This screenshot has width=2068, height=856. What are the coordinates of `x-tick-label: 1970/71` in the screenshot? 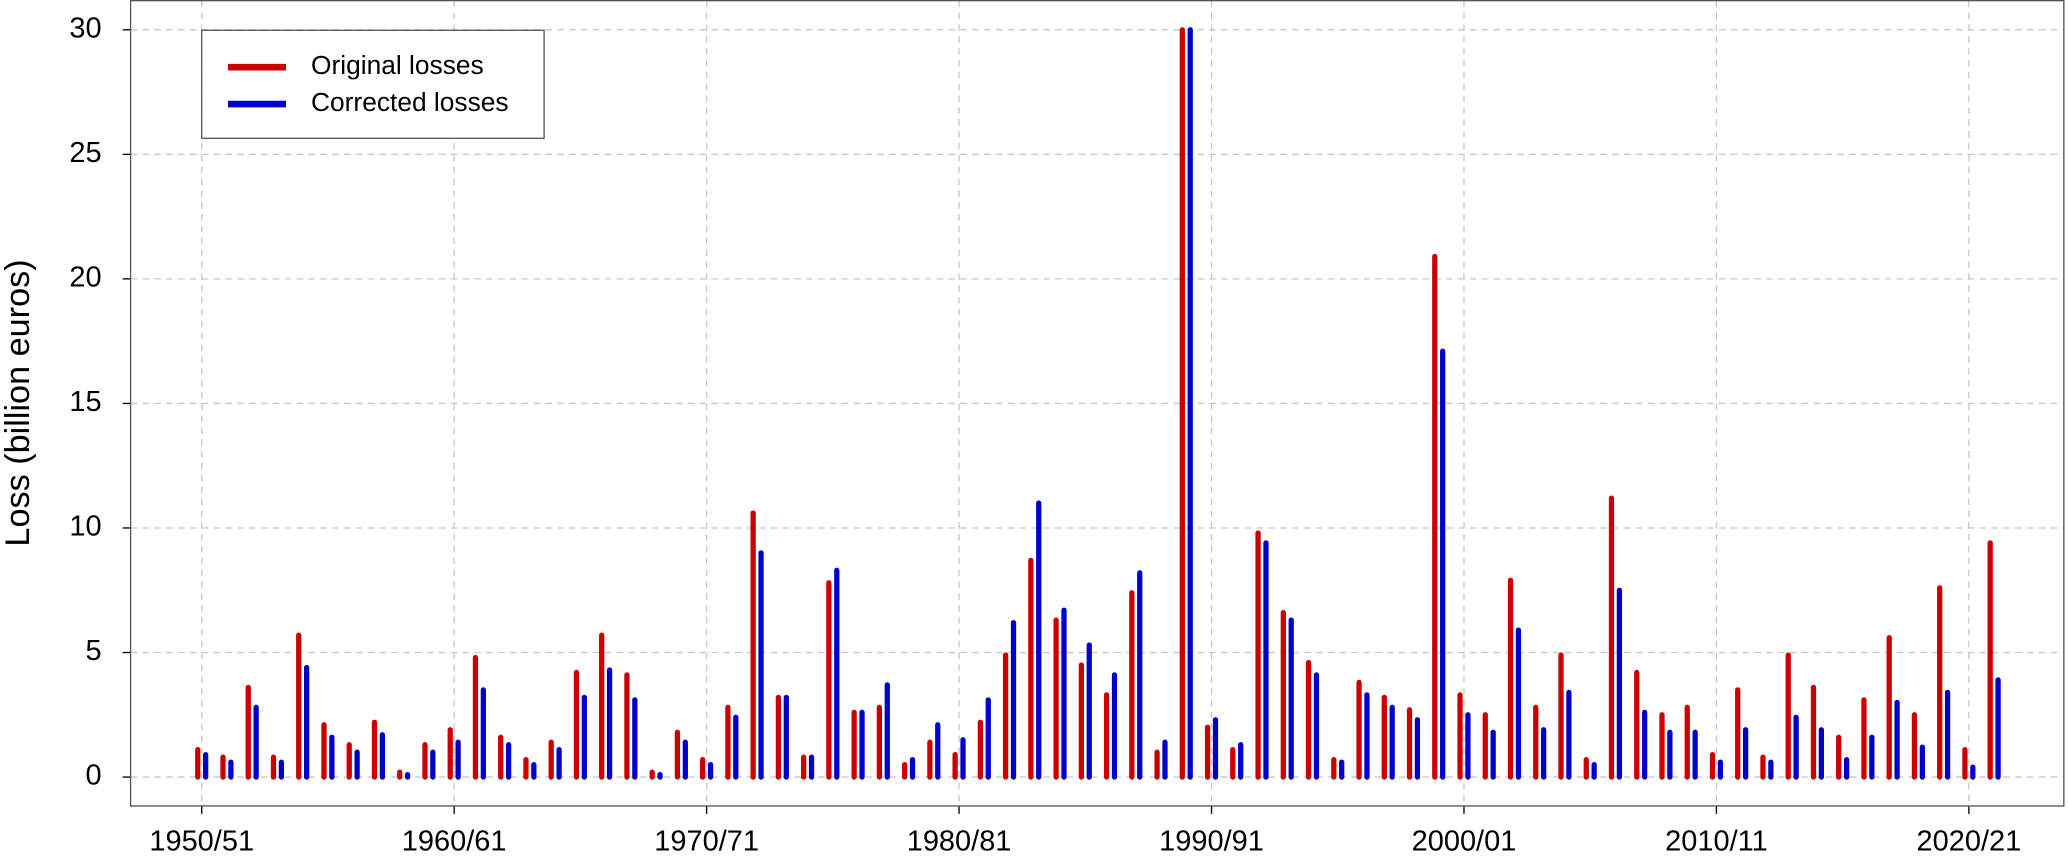 It's located at (706, 840).